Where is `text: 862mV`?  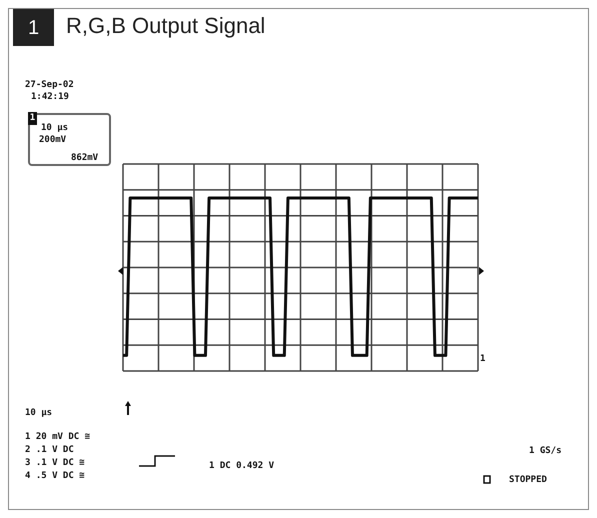 text: 862mV is located at coordinates (84, 158).